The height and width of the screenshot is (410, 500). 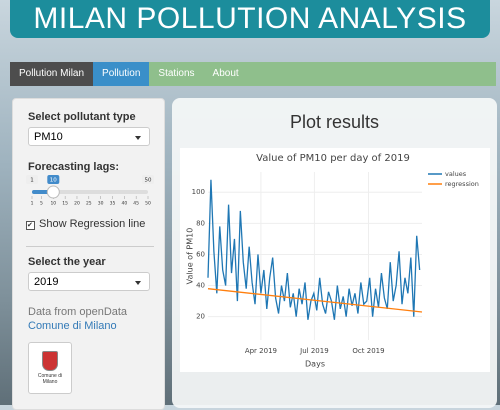 I want to click on y-tick-label: 60, so click(x=200, y=254).